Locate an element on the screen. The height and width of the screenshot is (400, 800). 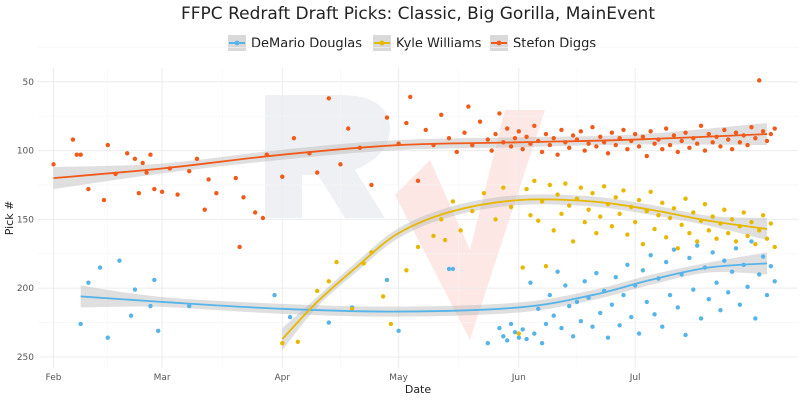
x-tick-label: May is located at coordinates (398, 378).